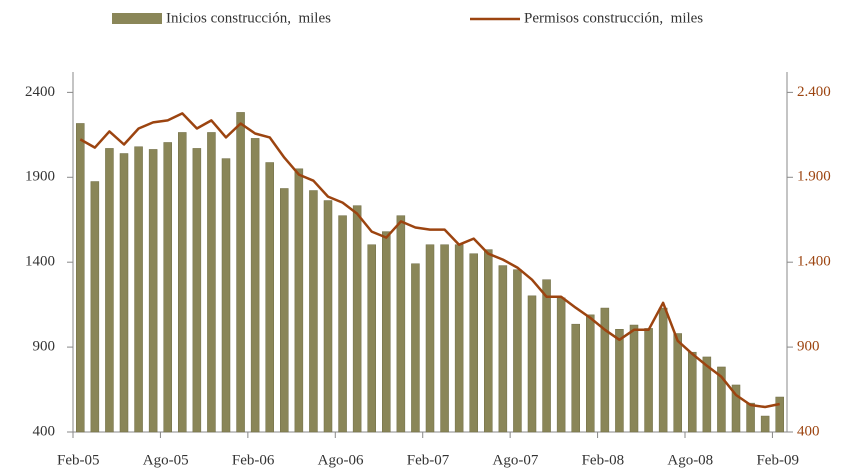 Image resolution: width=857 pixels, height=470 pixels. What do you see at coordinates (428, 460) in the screenshot?
I see `x-tick-label: Feb-07` at bounding box center [428, 460].